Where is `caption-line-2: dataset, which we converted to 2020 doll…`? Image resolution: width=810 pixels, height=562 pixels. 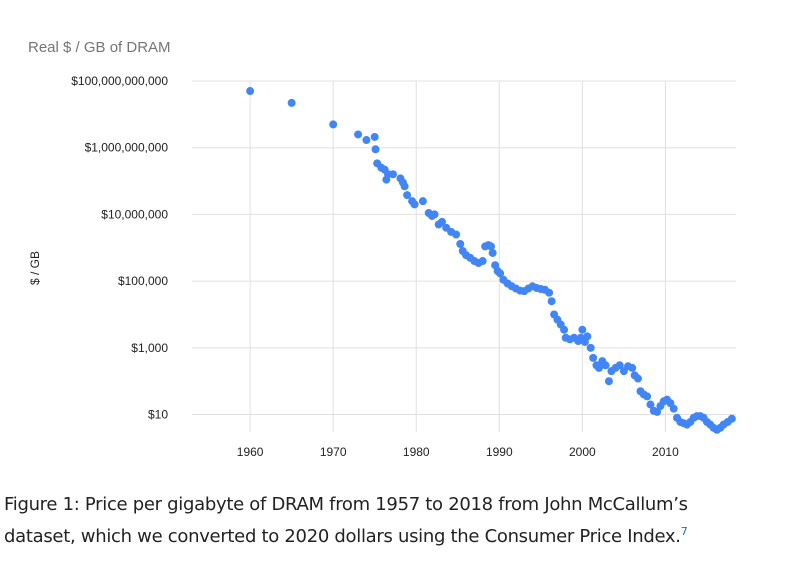 caption-line-2: dataset, which we converted to 2020 doll… is located at coordinates (404, 537).